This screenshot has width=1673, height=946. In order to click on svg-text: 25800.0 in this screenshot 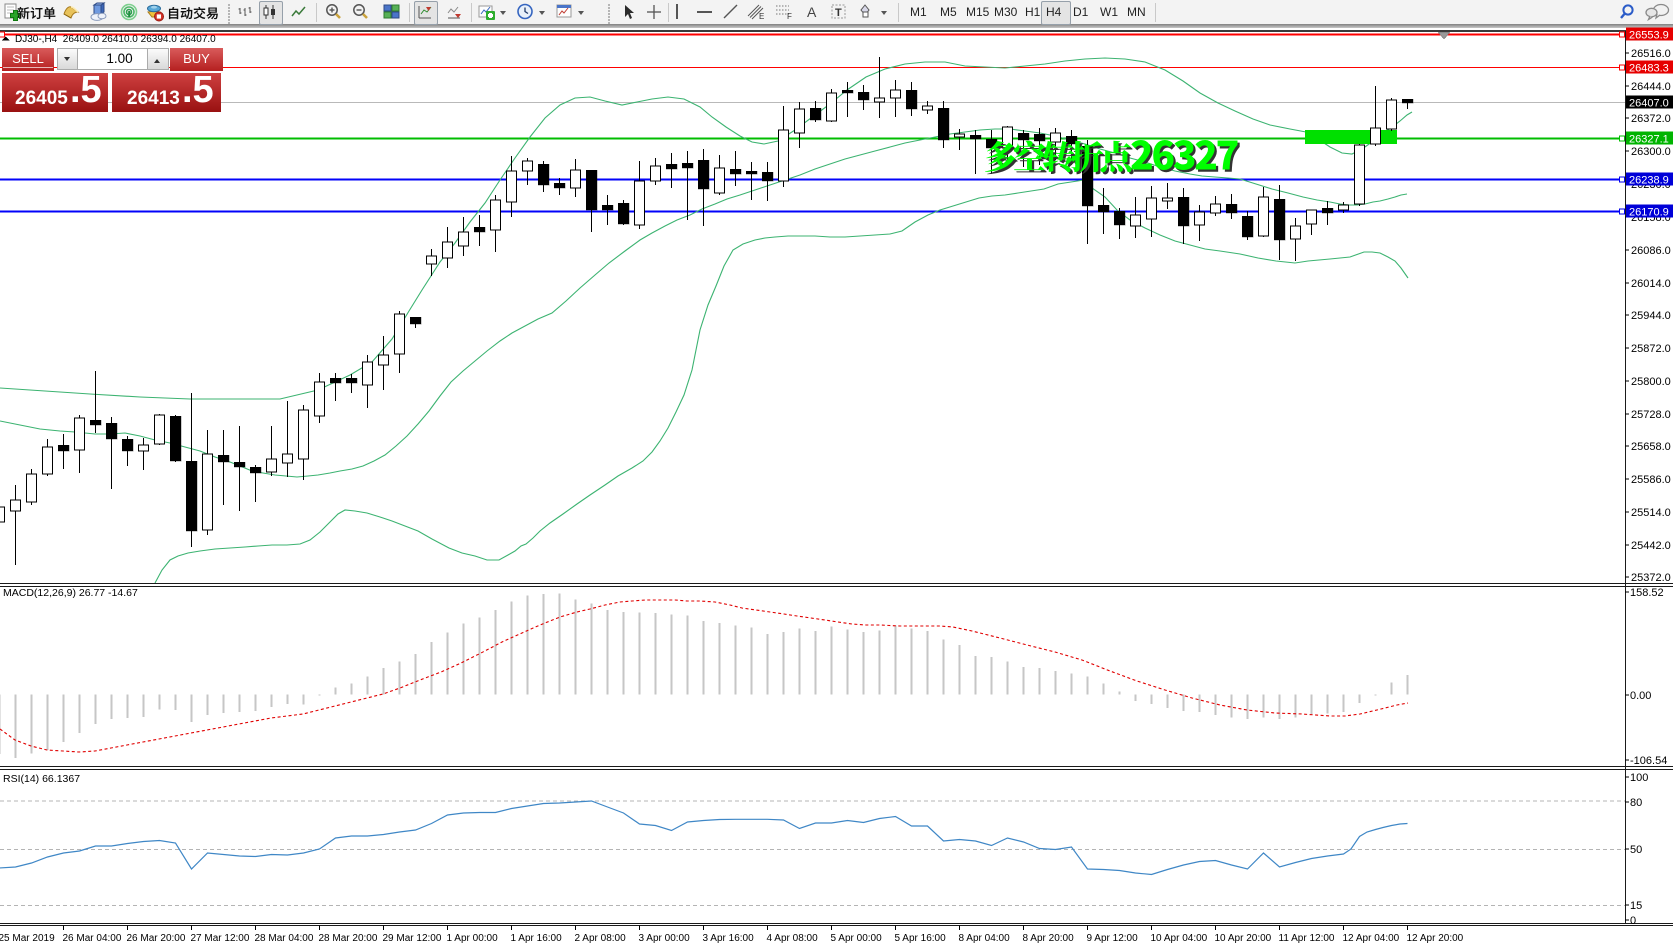, I will do `click(1651, 382)`.